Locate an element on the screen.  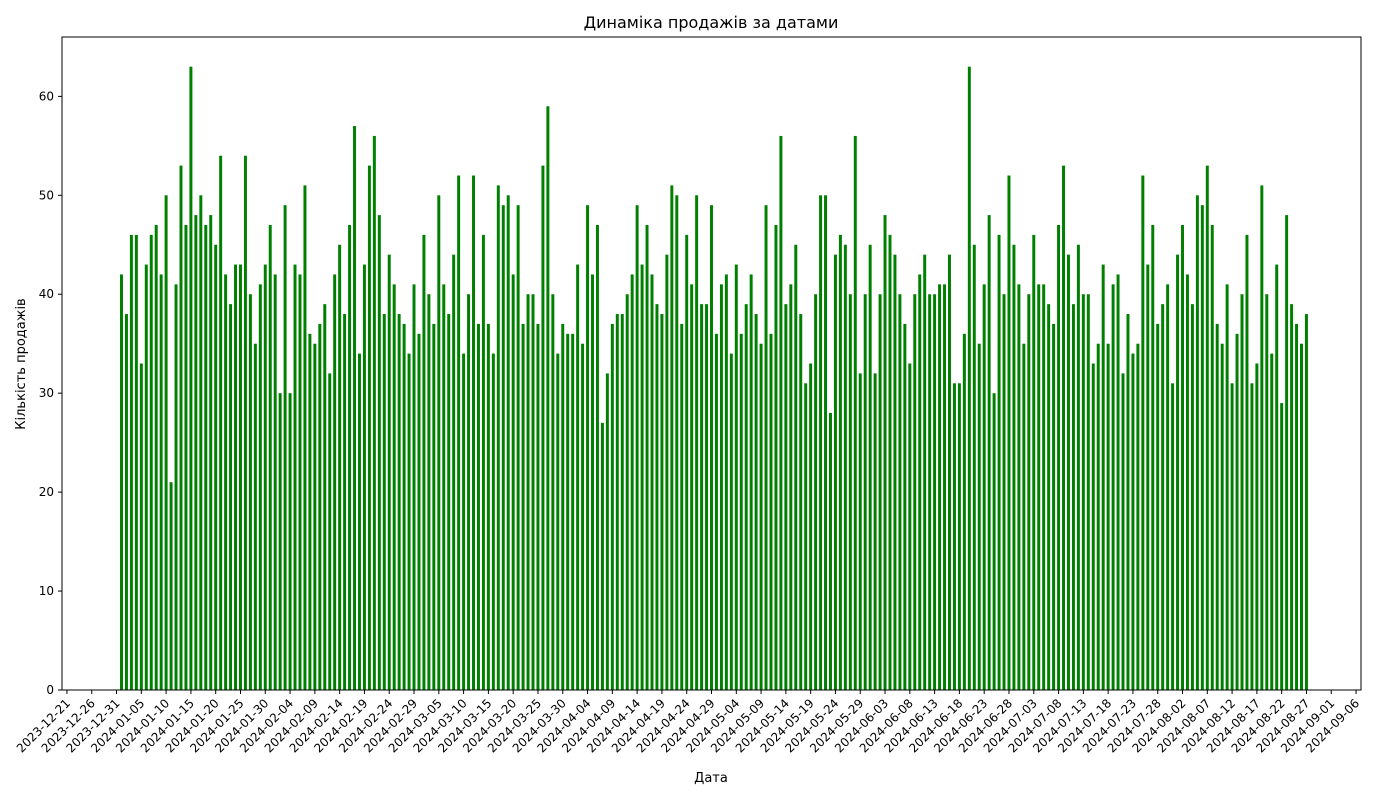
y-tick-label: 30 is located at coordinates (46, 393).